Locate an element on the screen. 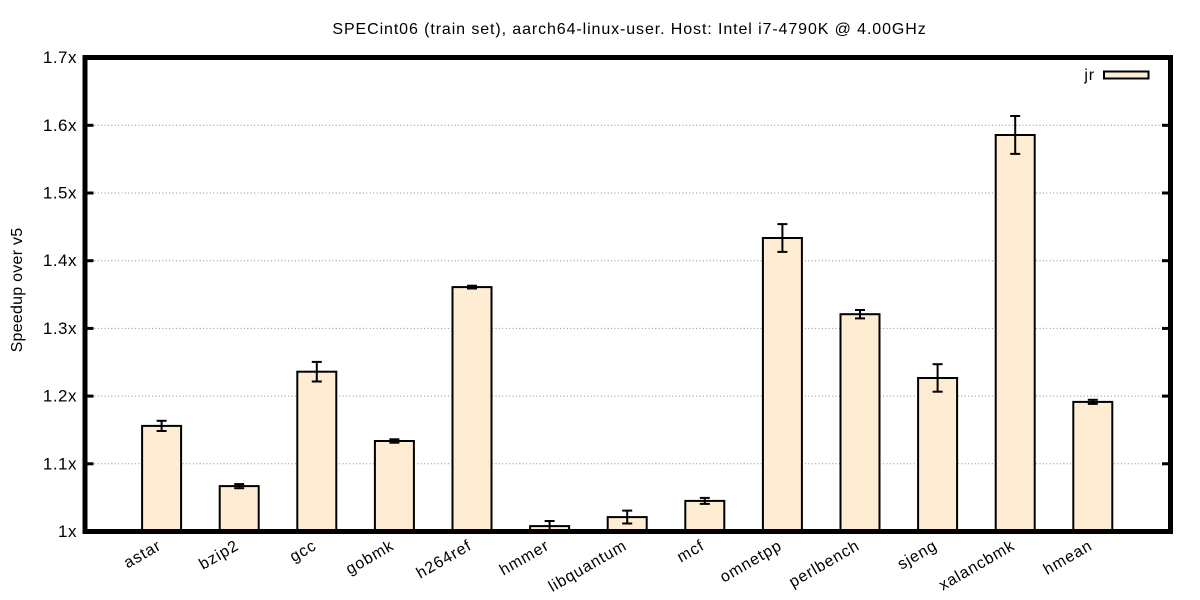 This screenshot has height=600, width=1200. svg-text: 1.5x is located at coordinates (60, 193).